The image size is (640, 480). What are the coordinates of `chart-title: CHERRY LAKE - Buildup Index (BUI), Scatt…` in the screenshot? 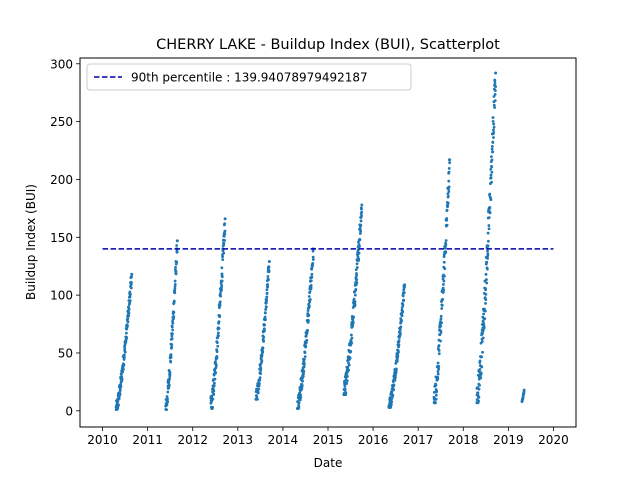 It's located at (328, 45).